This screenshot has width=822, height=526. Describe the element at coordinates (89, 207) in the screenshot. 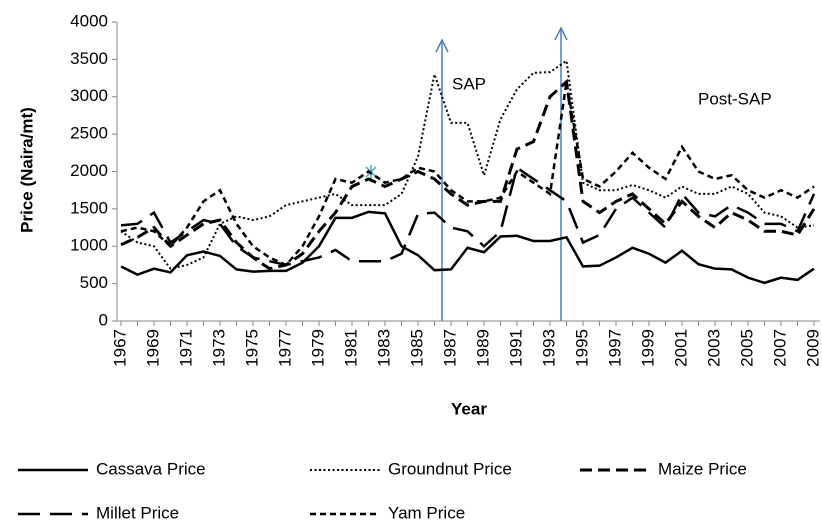

I see `y-tick-label: 1500` at that location.